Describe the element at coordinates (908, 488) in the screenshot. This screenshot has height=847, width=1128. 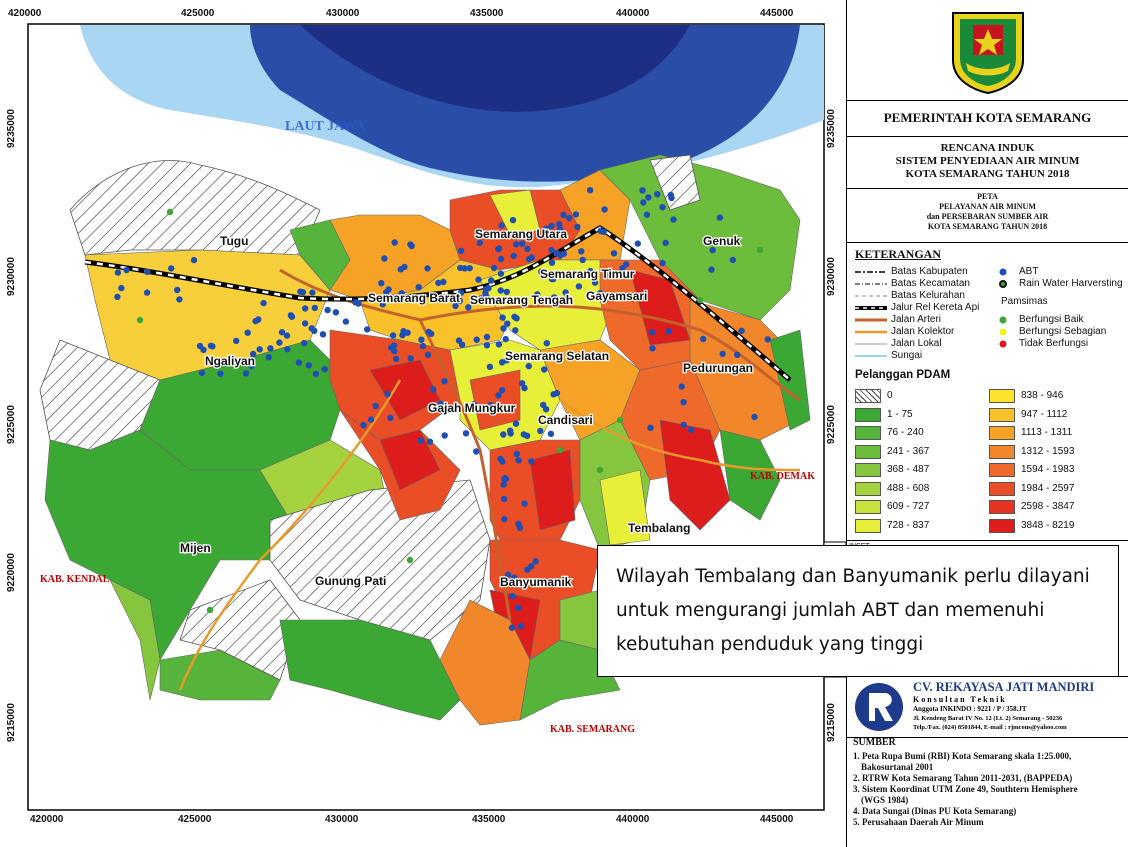
I see `pdam-range-label: 488 - 608` at that location.